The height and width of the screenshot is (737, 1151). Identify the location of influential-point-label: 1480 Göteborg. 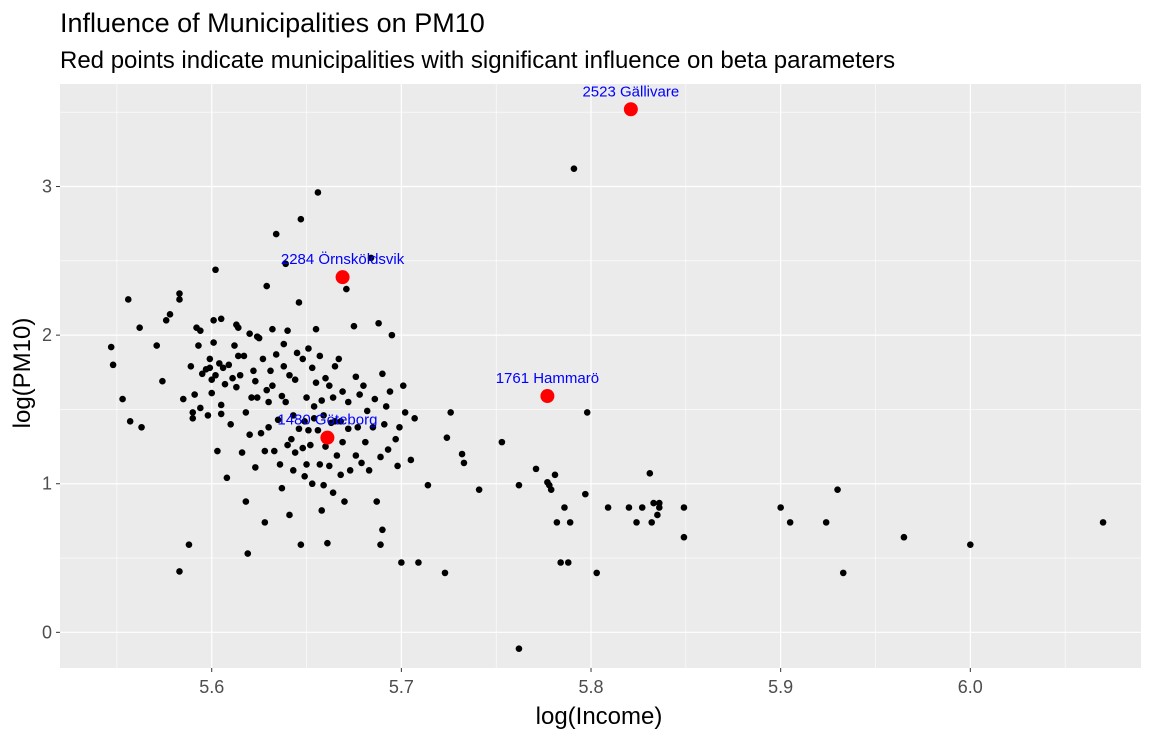
(327, 420).